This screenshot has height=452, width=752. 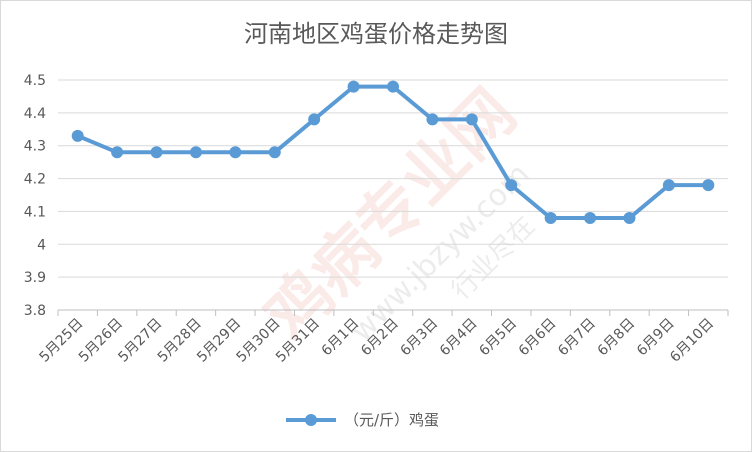 I want to click on y-tick-label: 4, so click(x=41, y=245).